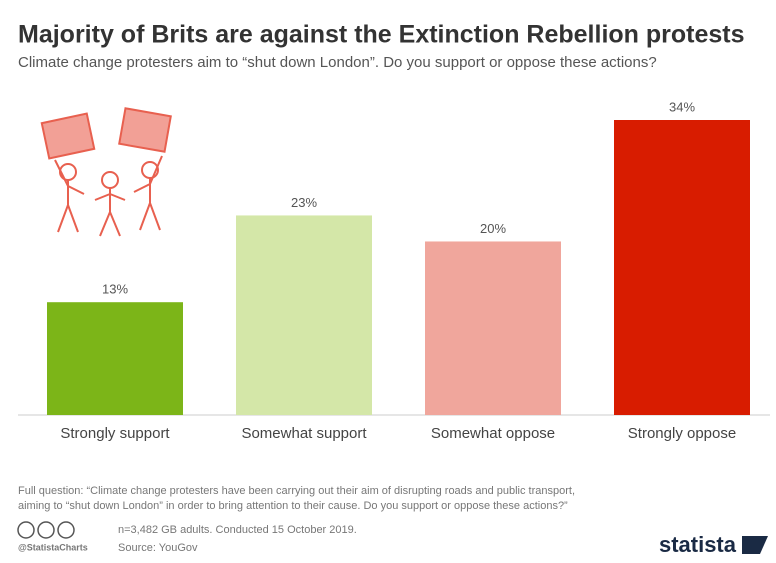 The width and height of the screenshot is (776, 563). Describe the element at coordinates (682, 106) in the screenshot. I see `value-label: 34%` at that location.